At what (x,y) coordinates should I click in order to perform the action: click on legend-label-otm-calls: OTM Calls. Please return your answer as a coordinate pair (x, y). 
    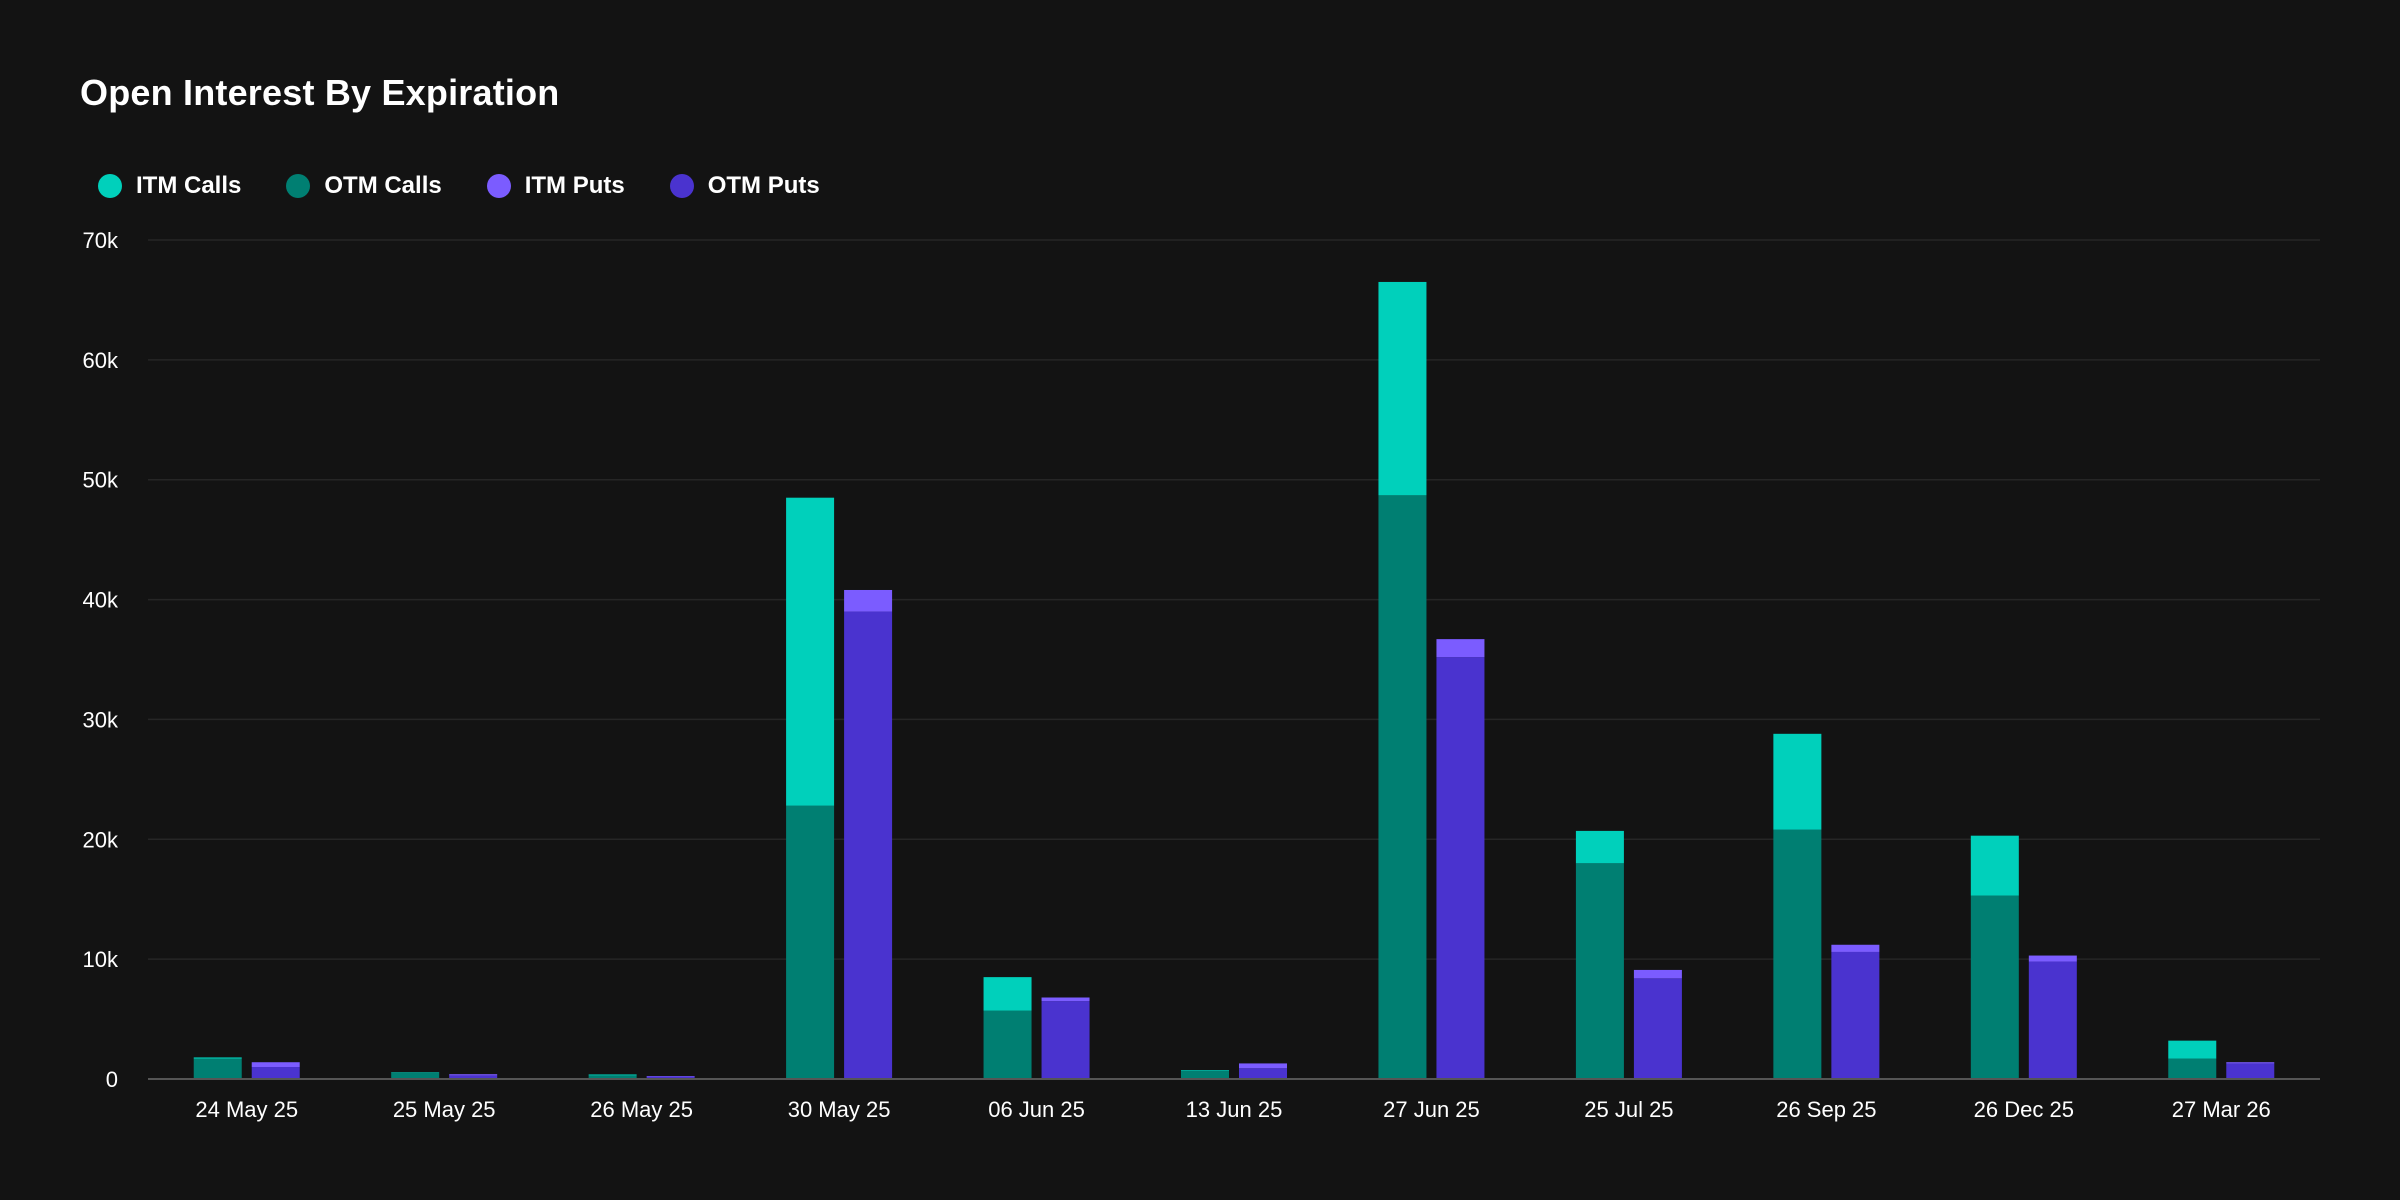
    Looking at the image, I should click on (383, 185).